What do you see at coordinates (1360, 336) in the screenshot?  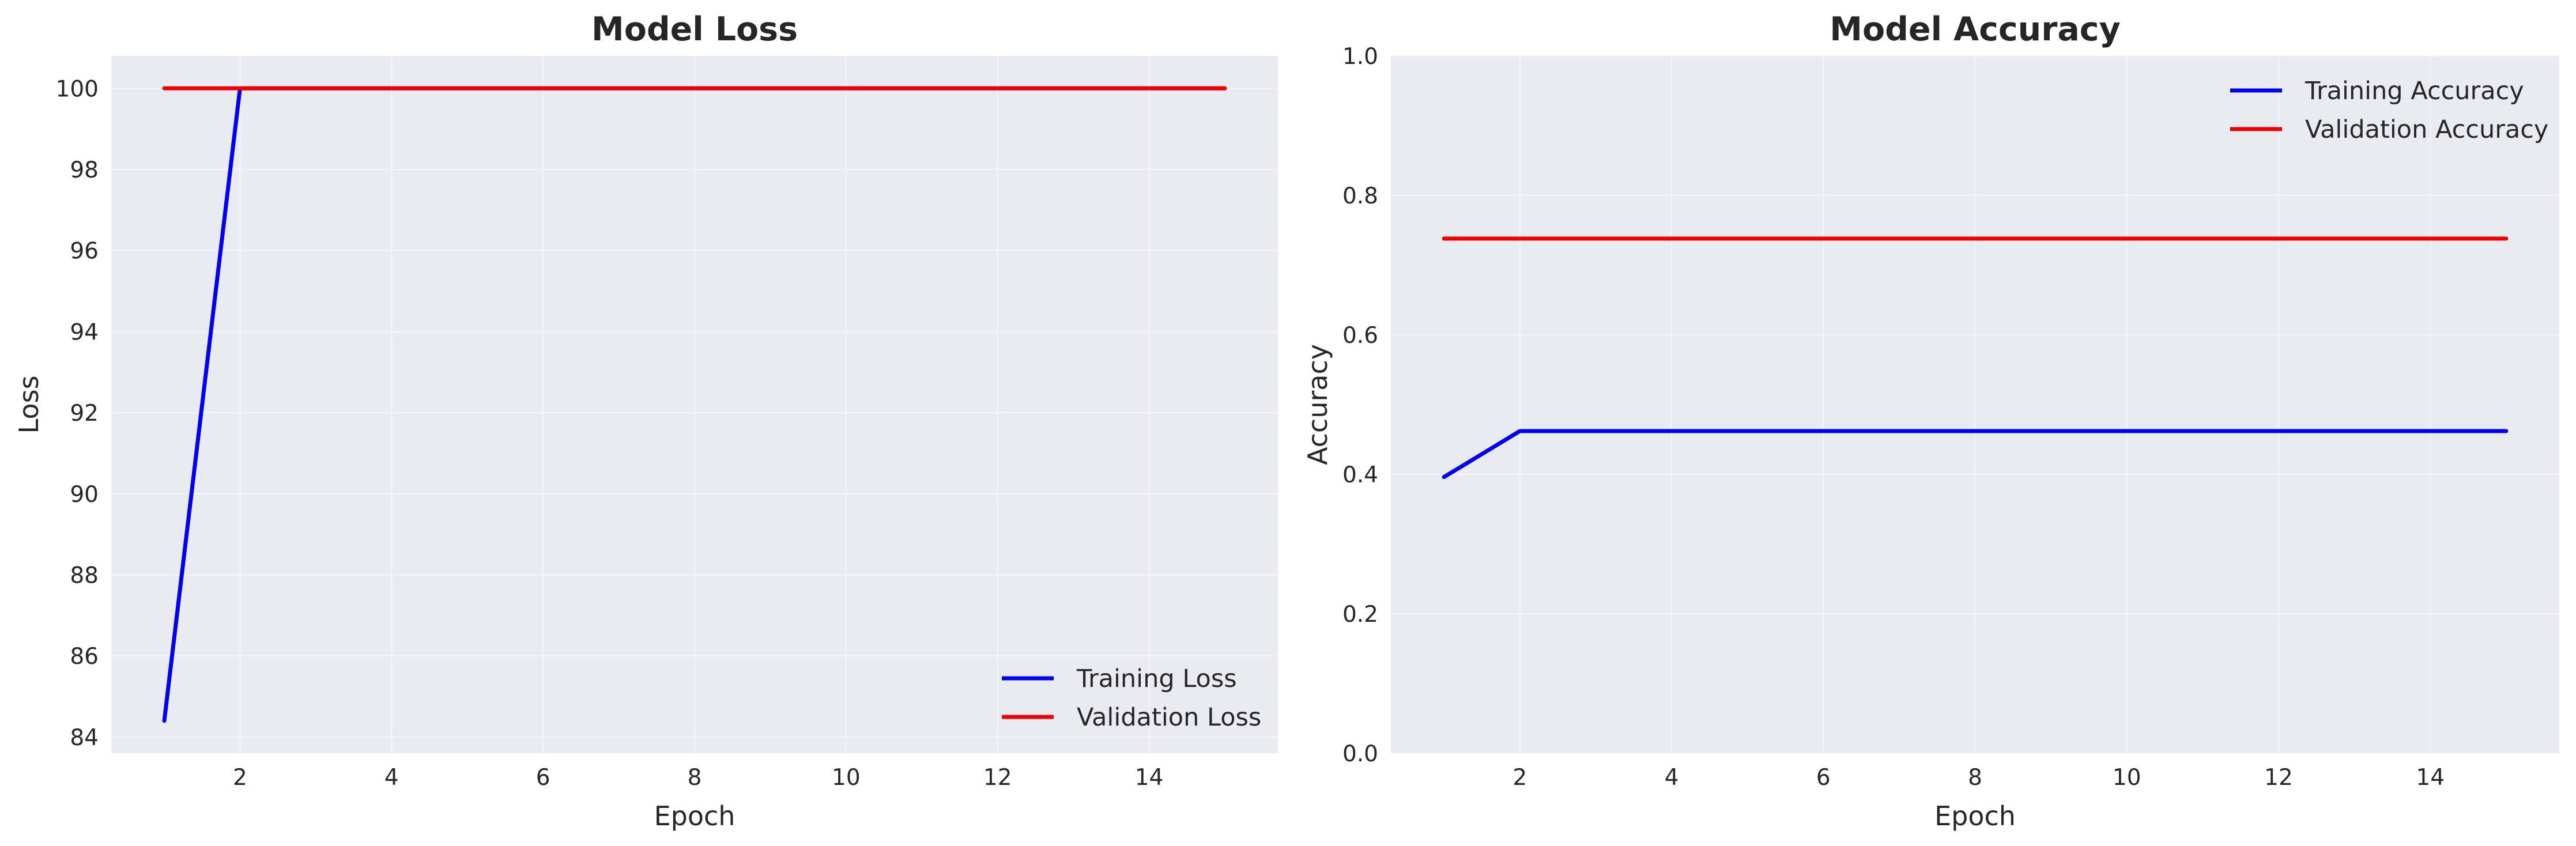 I see `y-tick-label: 0.6` at bounding box center [1360, 336].